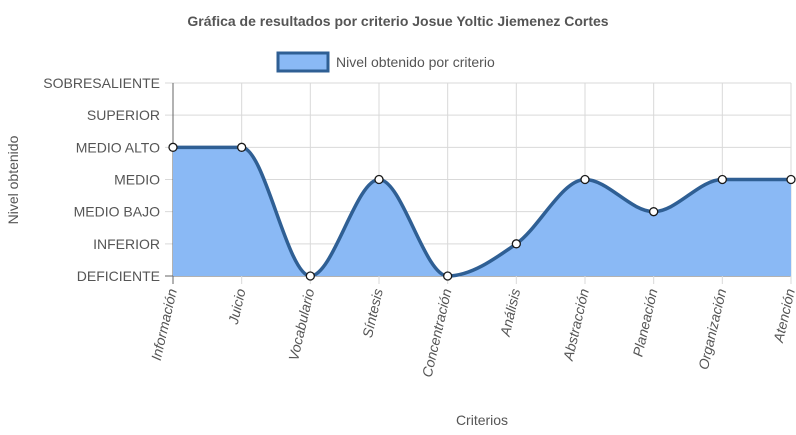  Describe the element at coordinates (117, 212) in the screenshot. I see `y-tick-label: MEDIO BAJO` at that location.